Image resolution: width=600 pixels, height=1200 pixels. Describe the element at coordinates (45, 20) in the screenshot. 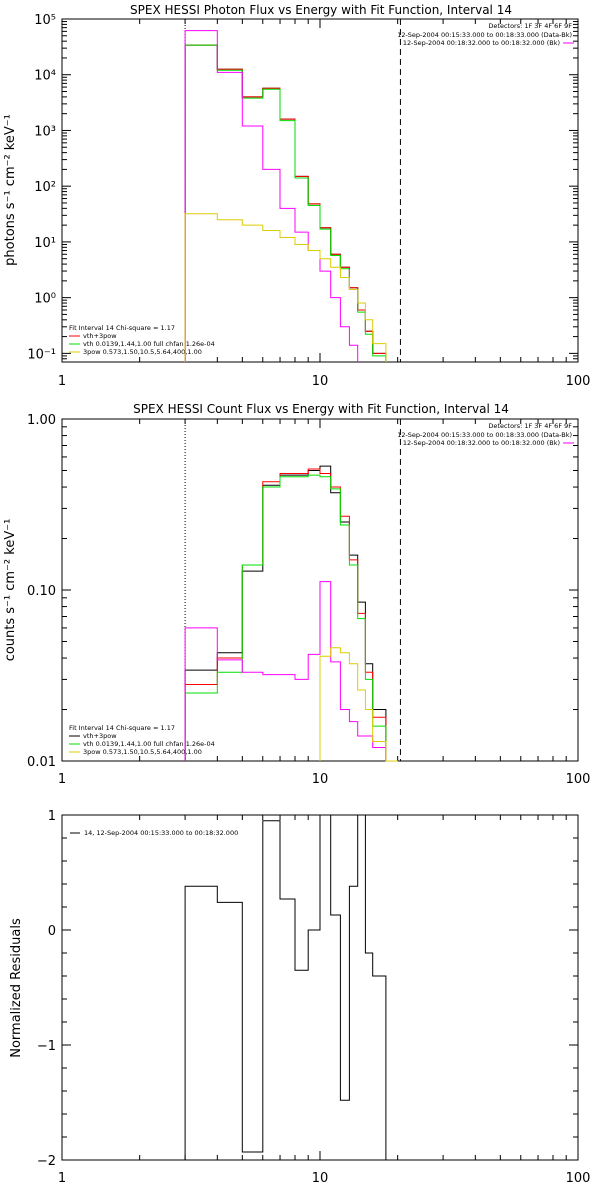

I see `y-tick-label: 10⁵` at that location.